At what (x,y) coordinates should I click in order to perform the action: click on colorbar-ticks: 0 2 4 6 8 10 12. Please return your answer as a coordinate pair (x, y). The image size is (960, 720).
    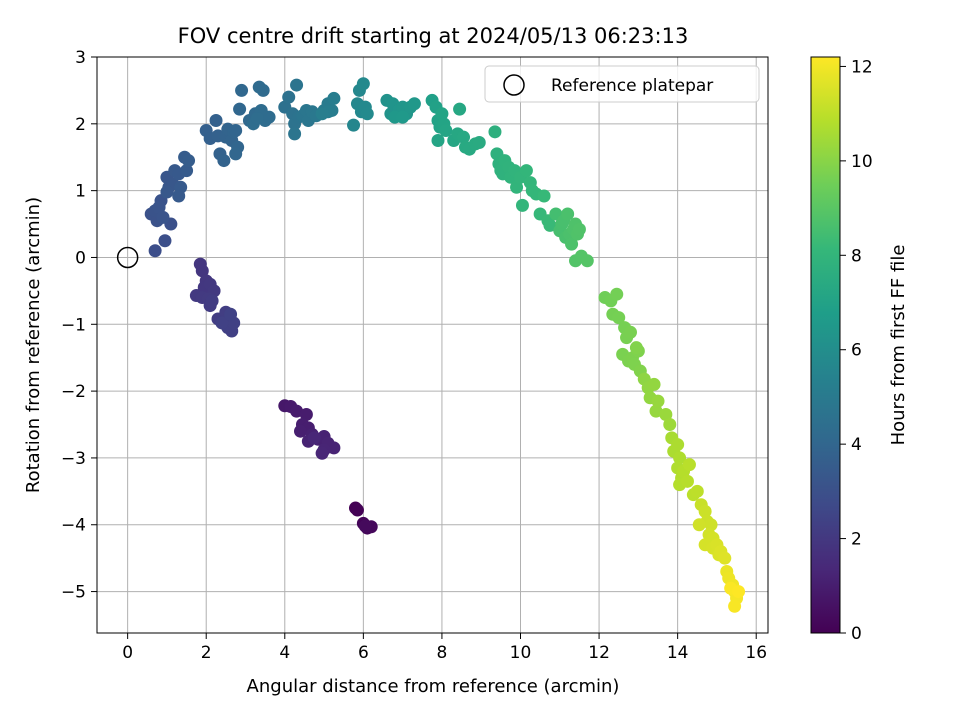
    Looking at the image, I should click on (856, 350).